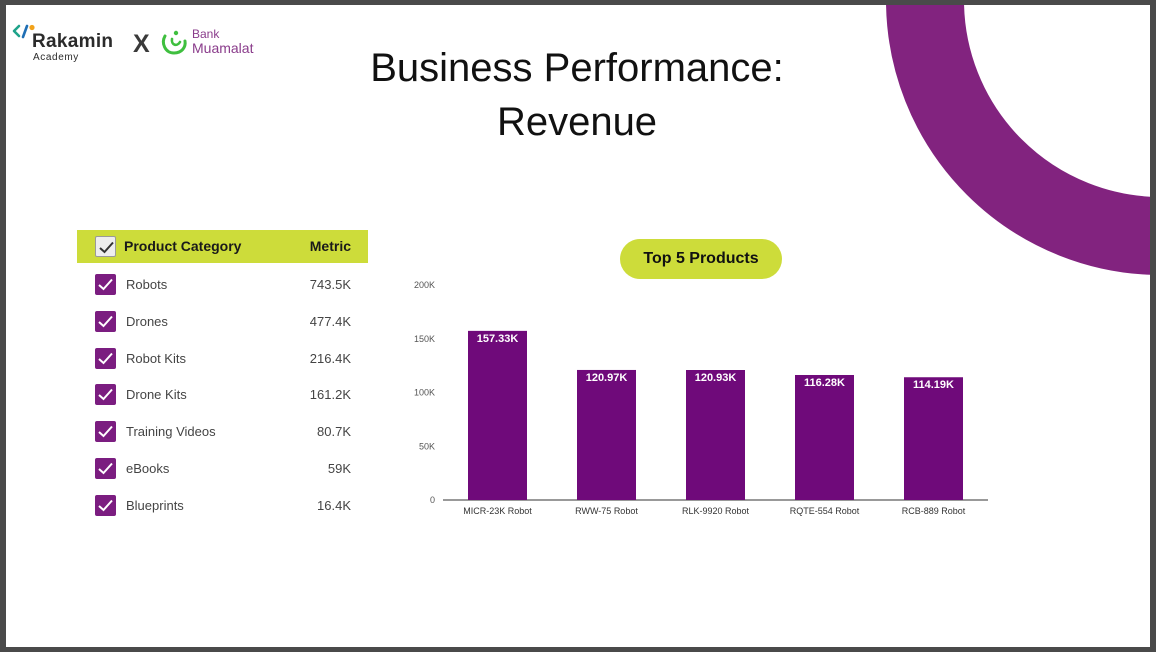 The width and height of the screenshot is (1156, 652). Describe the element at coordinates (330, 284) in the screenshot. I see `row-metric-value: 743.5K` at that location.